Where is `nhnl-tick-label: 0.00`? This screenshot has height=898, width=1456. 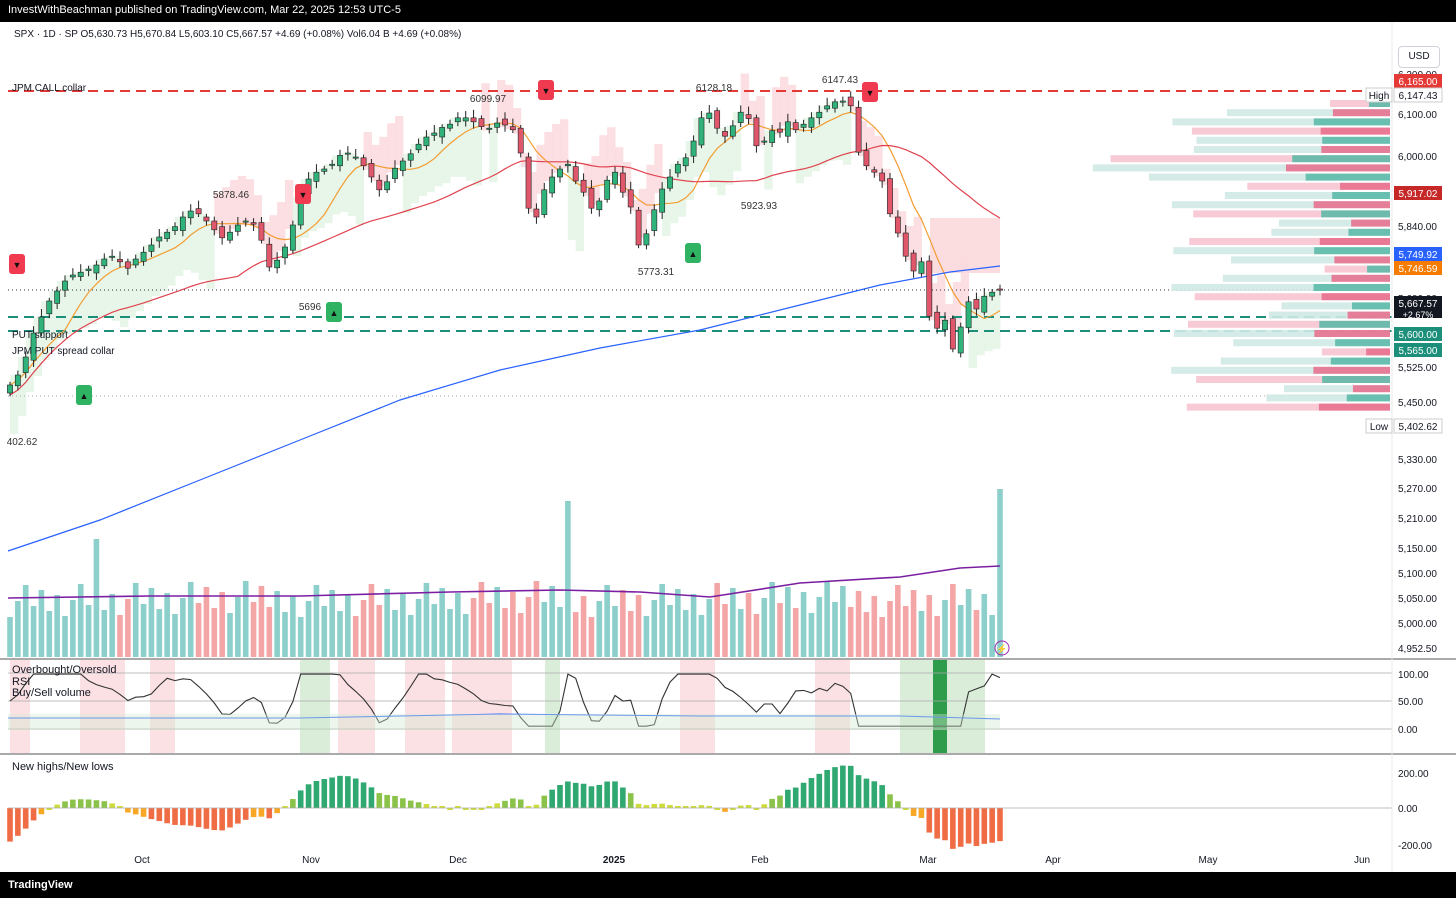 nhnl-tick-label: 0.00 is located at coordinates (1408, 809).